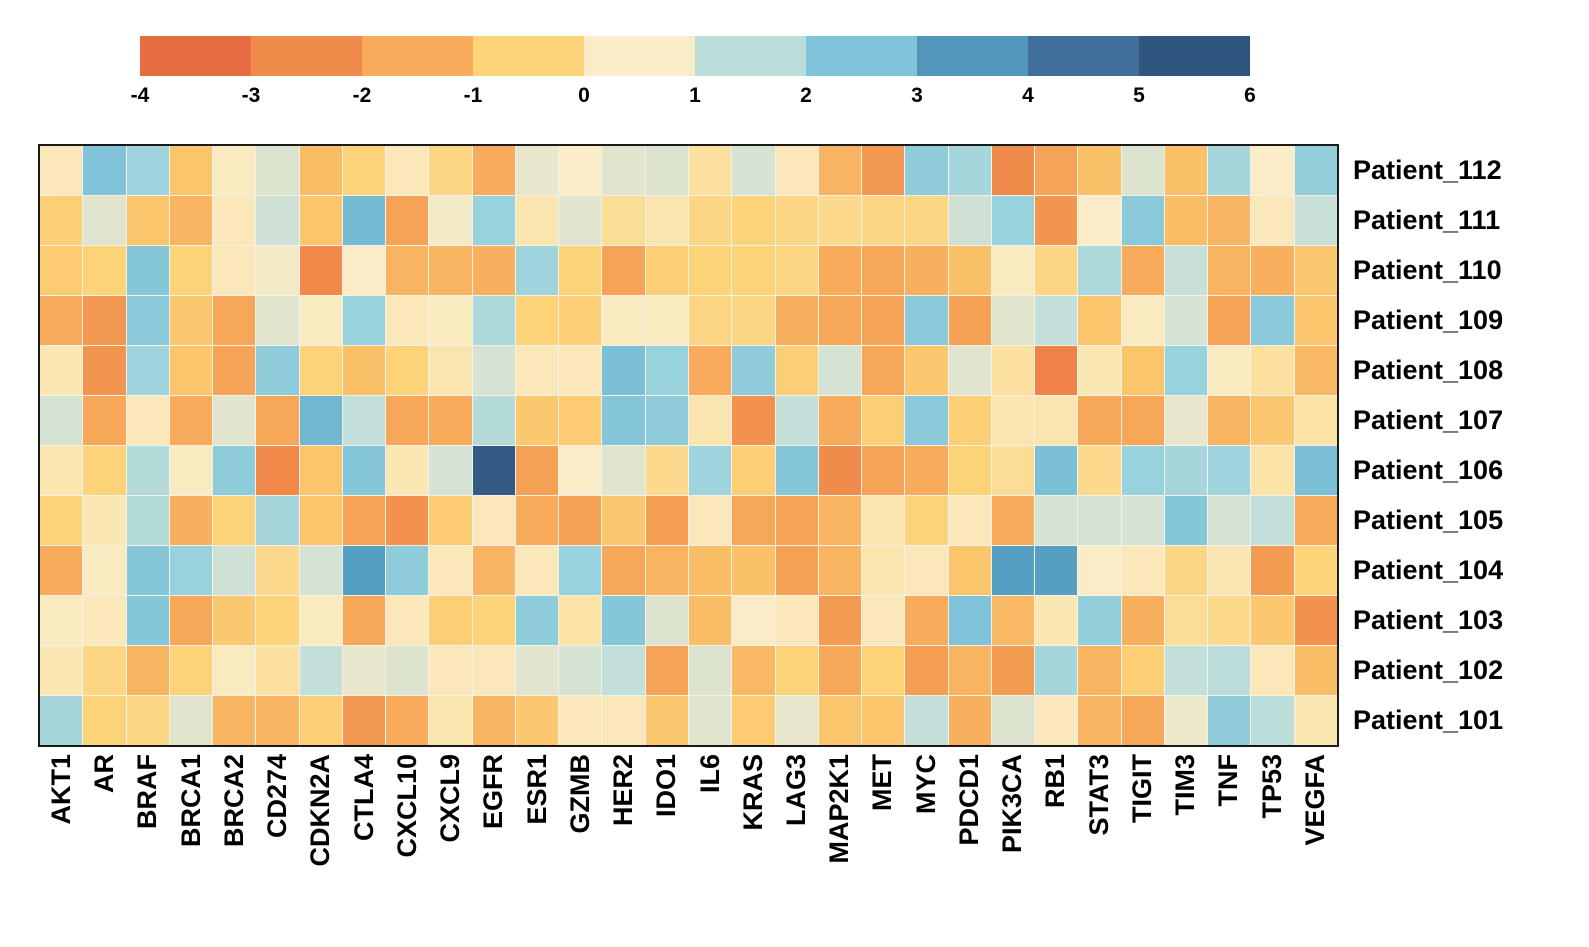 The image size is (1589, 947). Describe the element at coordinates (882, 782) in the screenshot. I see `col-label: MET` at that location.